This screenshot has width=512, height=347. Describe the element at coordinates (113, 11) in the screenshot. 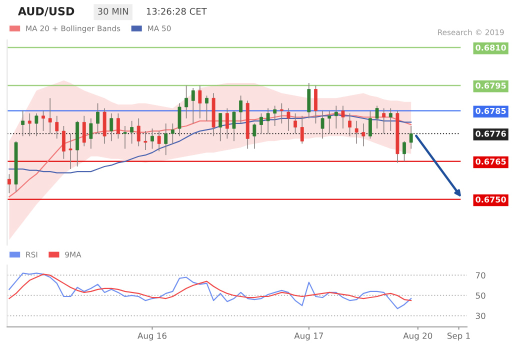

I see `chart-subtitle: 30 MIN` at that location.